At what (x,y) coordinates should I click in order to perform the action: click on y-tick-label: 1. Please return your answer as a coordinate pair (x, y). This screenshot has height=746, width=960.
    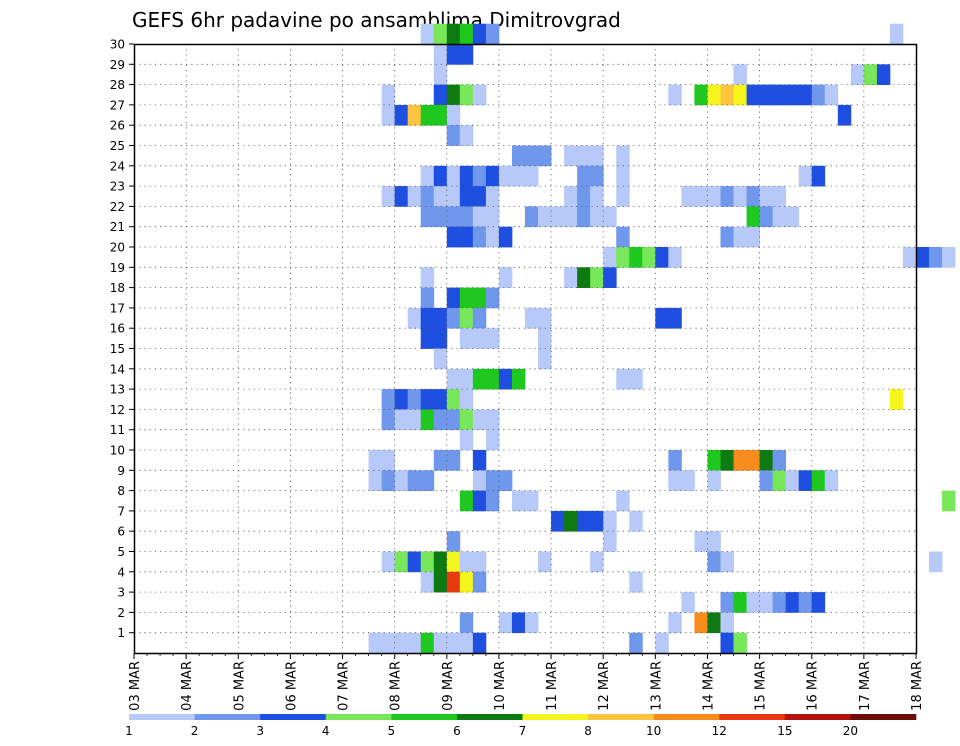
    Looking at the image, I should click on (121, 633).